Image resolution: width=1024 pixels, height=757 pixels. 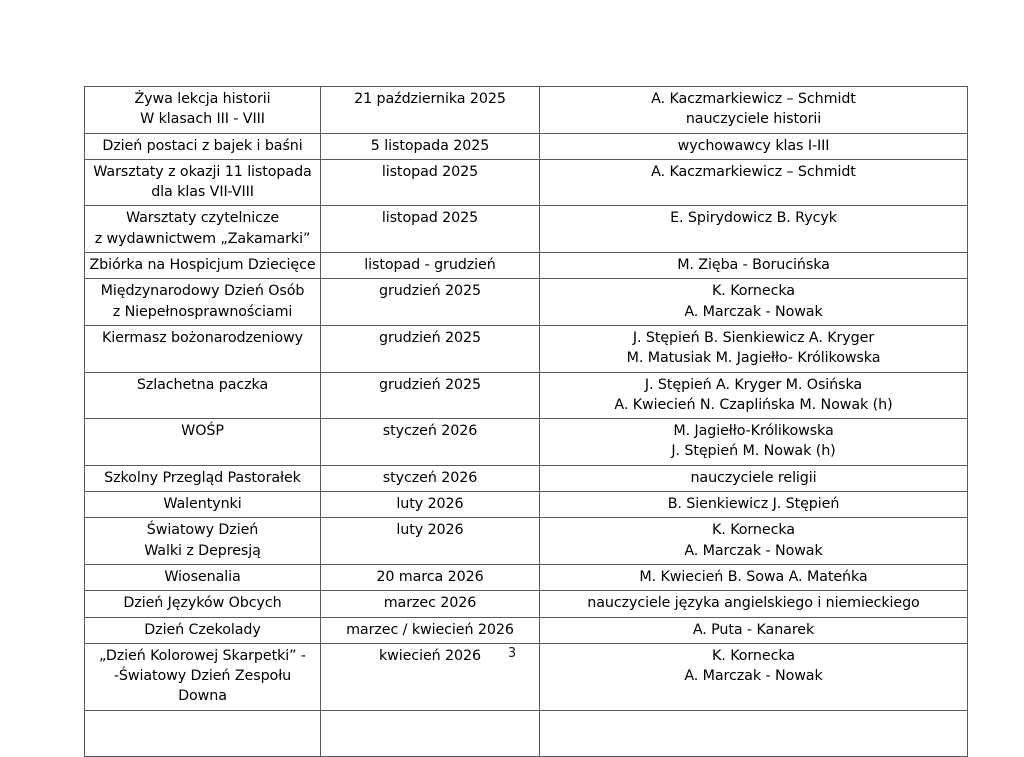 What do you see at coordinates (753, 404) in the screenshot?
I see `responsible-persons-cell-line: A. Kwiecień N. Czaplińska M. Nowak (h)` at bounding box center [753, 404].